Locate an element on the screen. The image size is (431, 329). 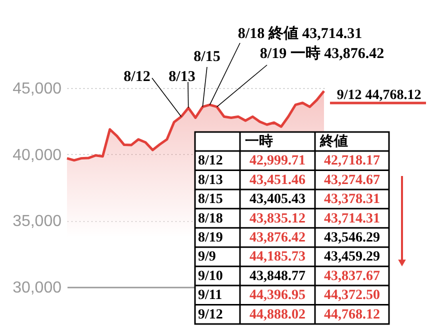
annotation: 43,848.77 is located at coordinates (278, 276).